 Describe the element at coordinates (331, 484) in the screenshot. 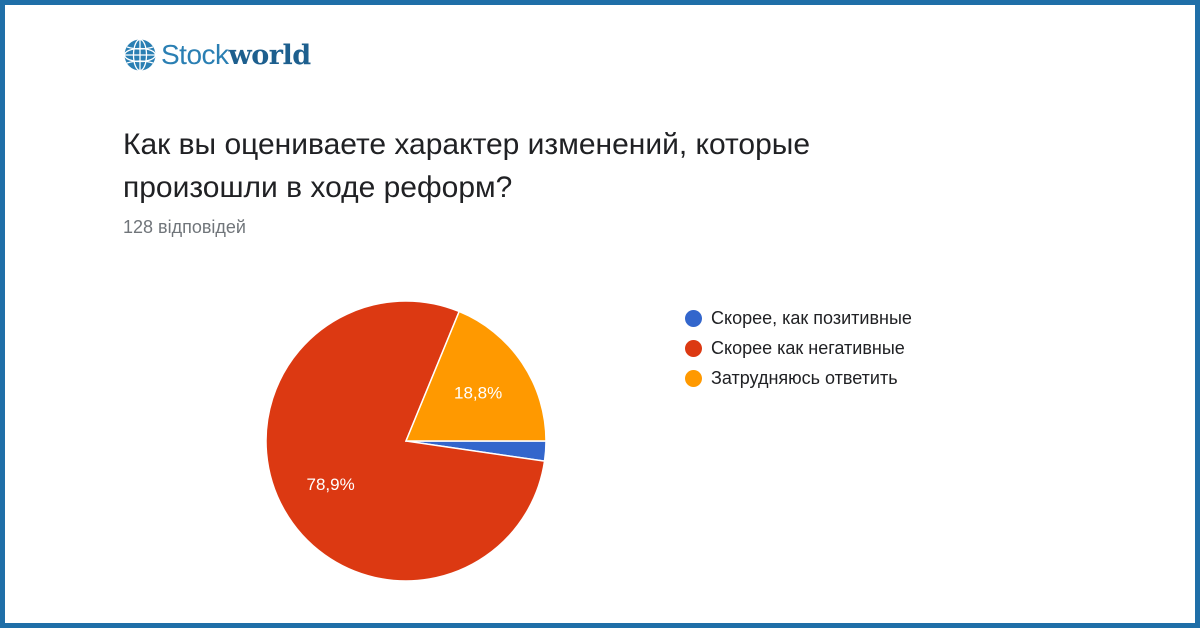

I see `pie-data-label-2: 78,9%` at that location.